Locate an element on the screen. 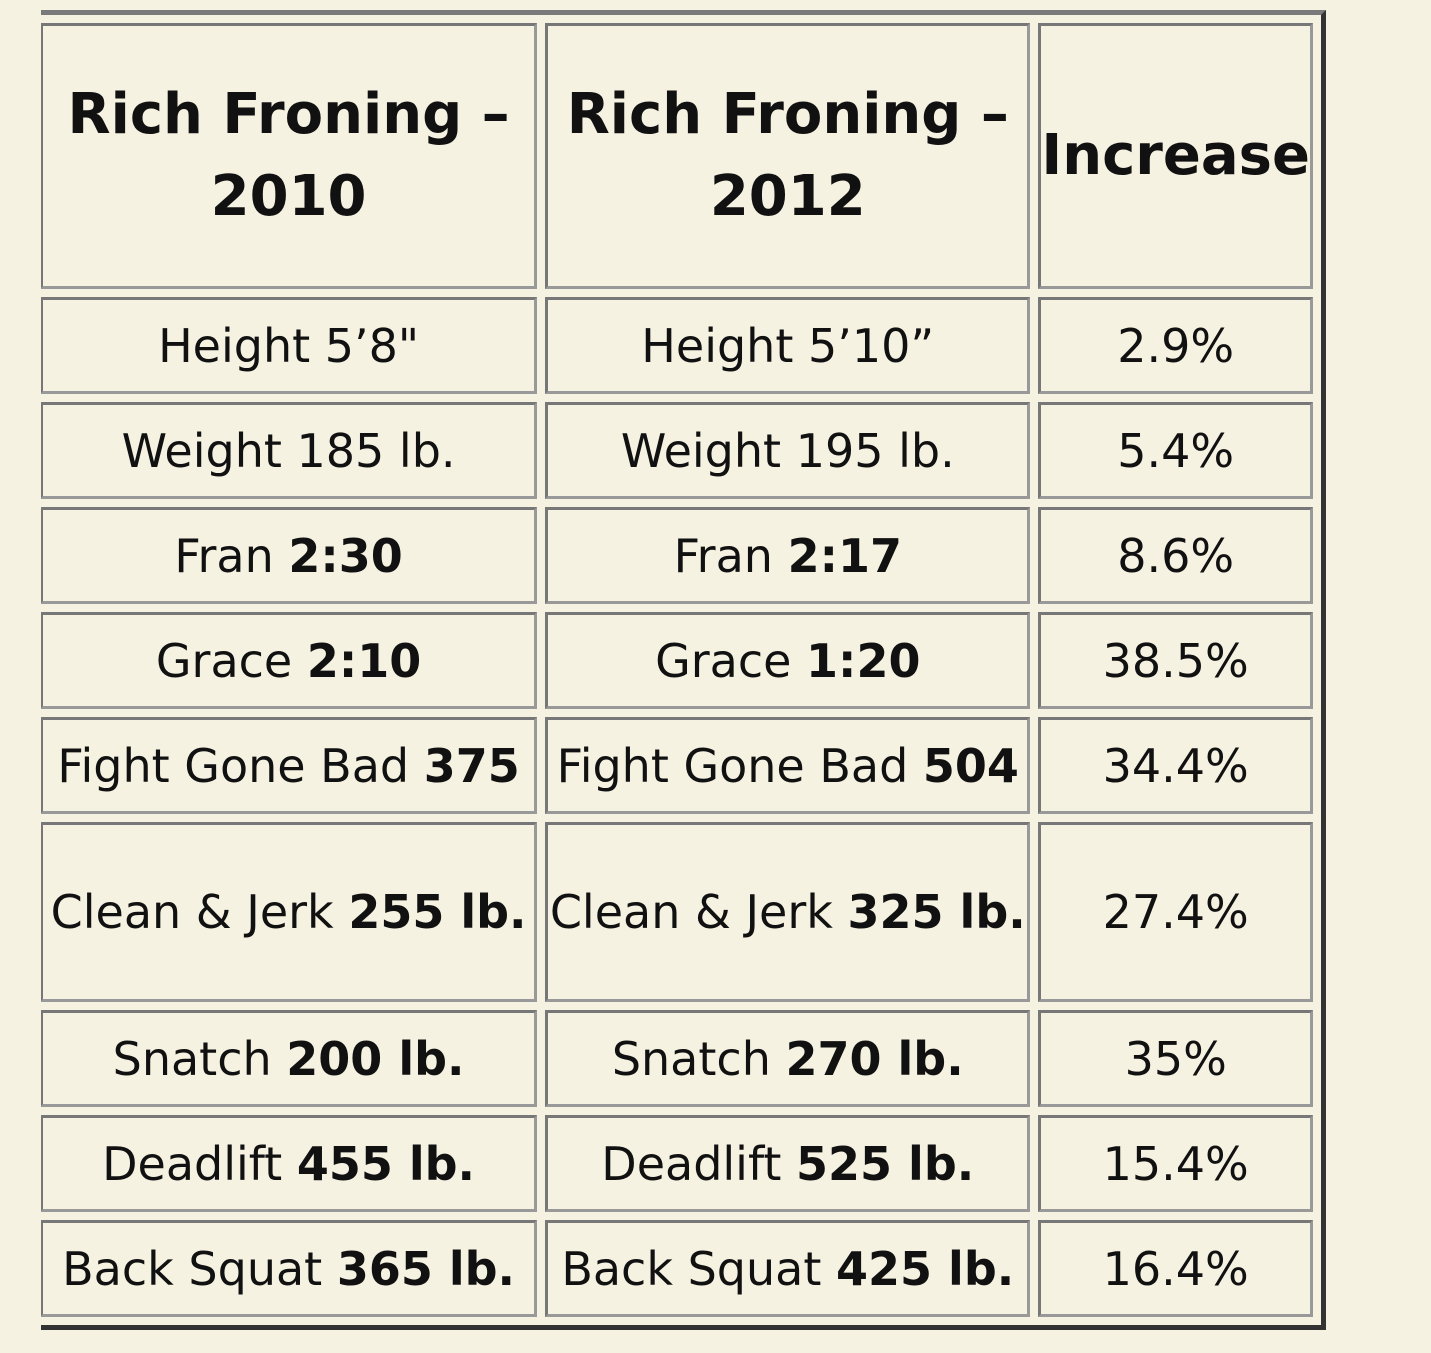  cell-2012: Height 5’10” is located at coordinates (788, 345).